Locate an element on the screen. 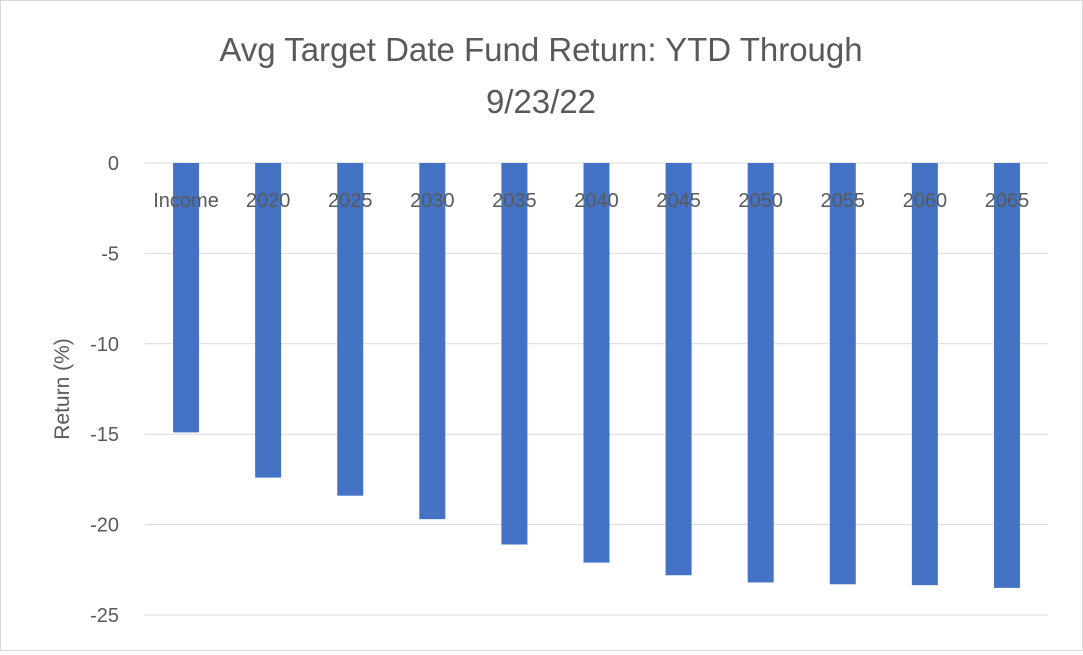 The height and width of the screenshot is (655, 1083). category-label: Income is located at coordinates (186, 201).